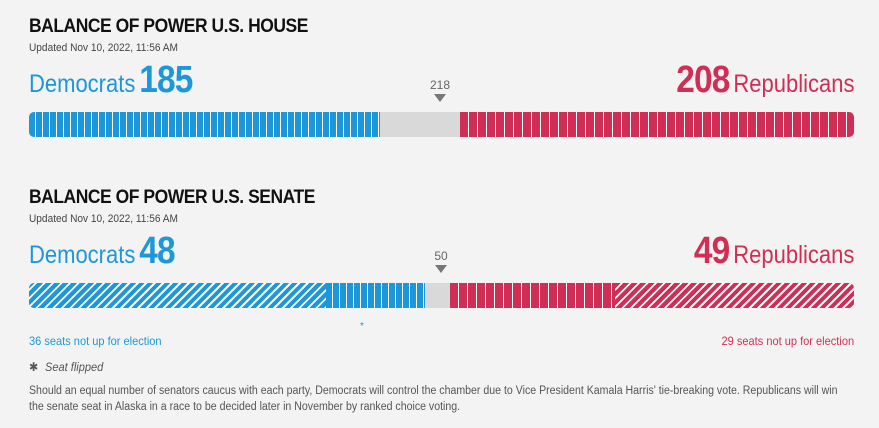  I want to click on house-title: BALANCE OF POWER U.S. HOUSE, so click(168, 26).